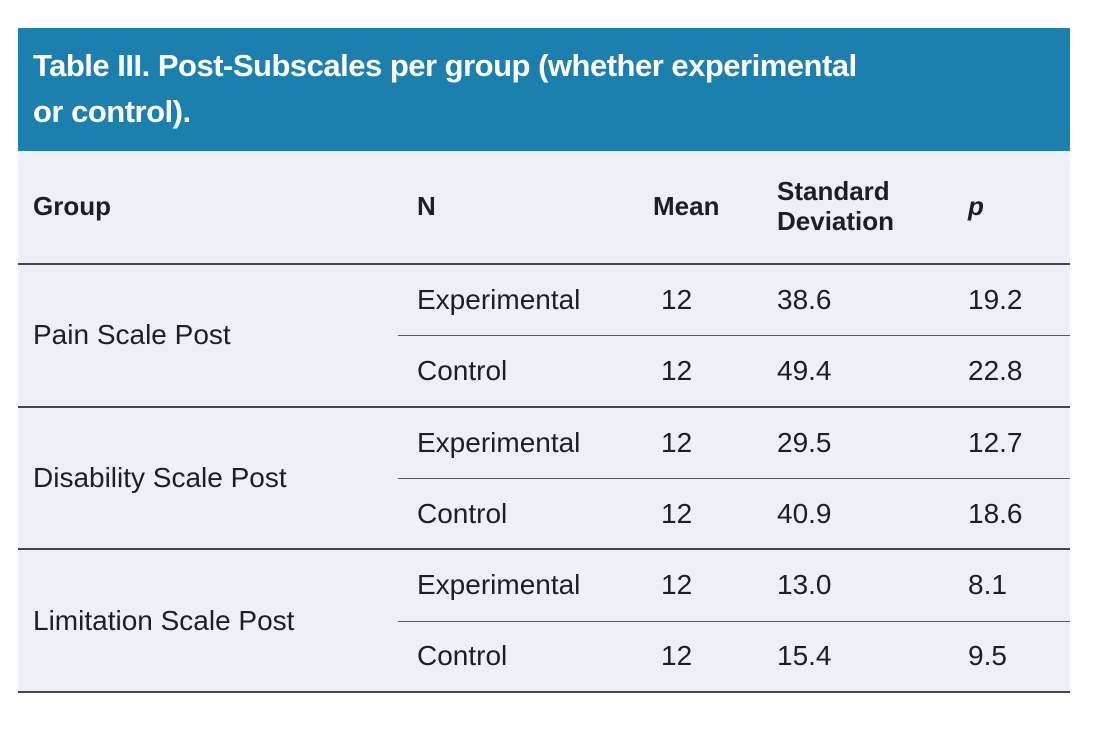 This screenshot has width=1096, height=739. Describe the element at coordinates (1019, 208) in the screenshot. I see `col-header-p: p` at that location.